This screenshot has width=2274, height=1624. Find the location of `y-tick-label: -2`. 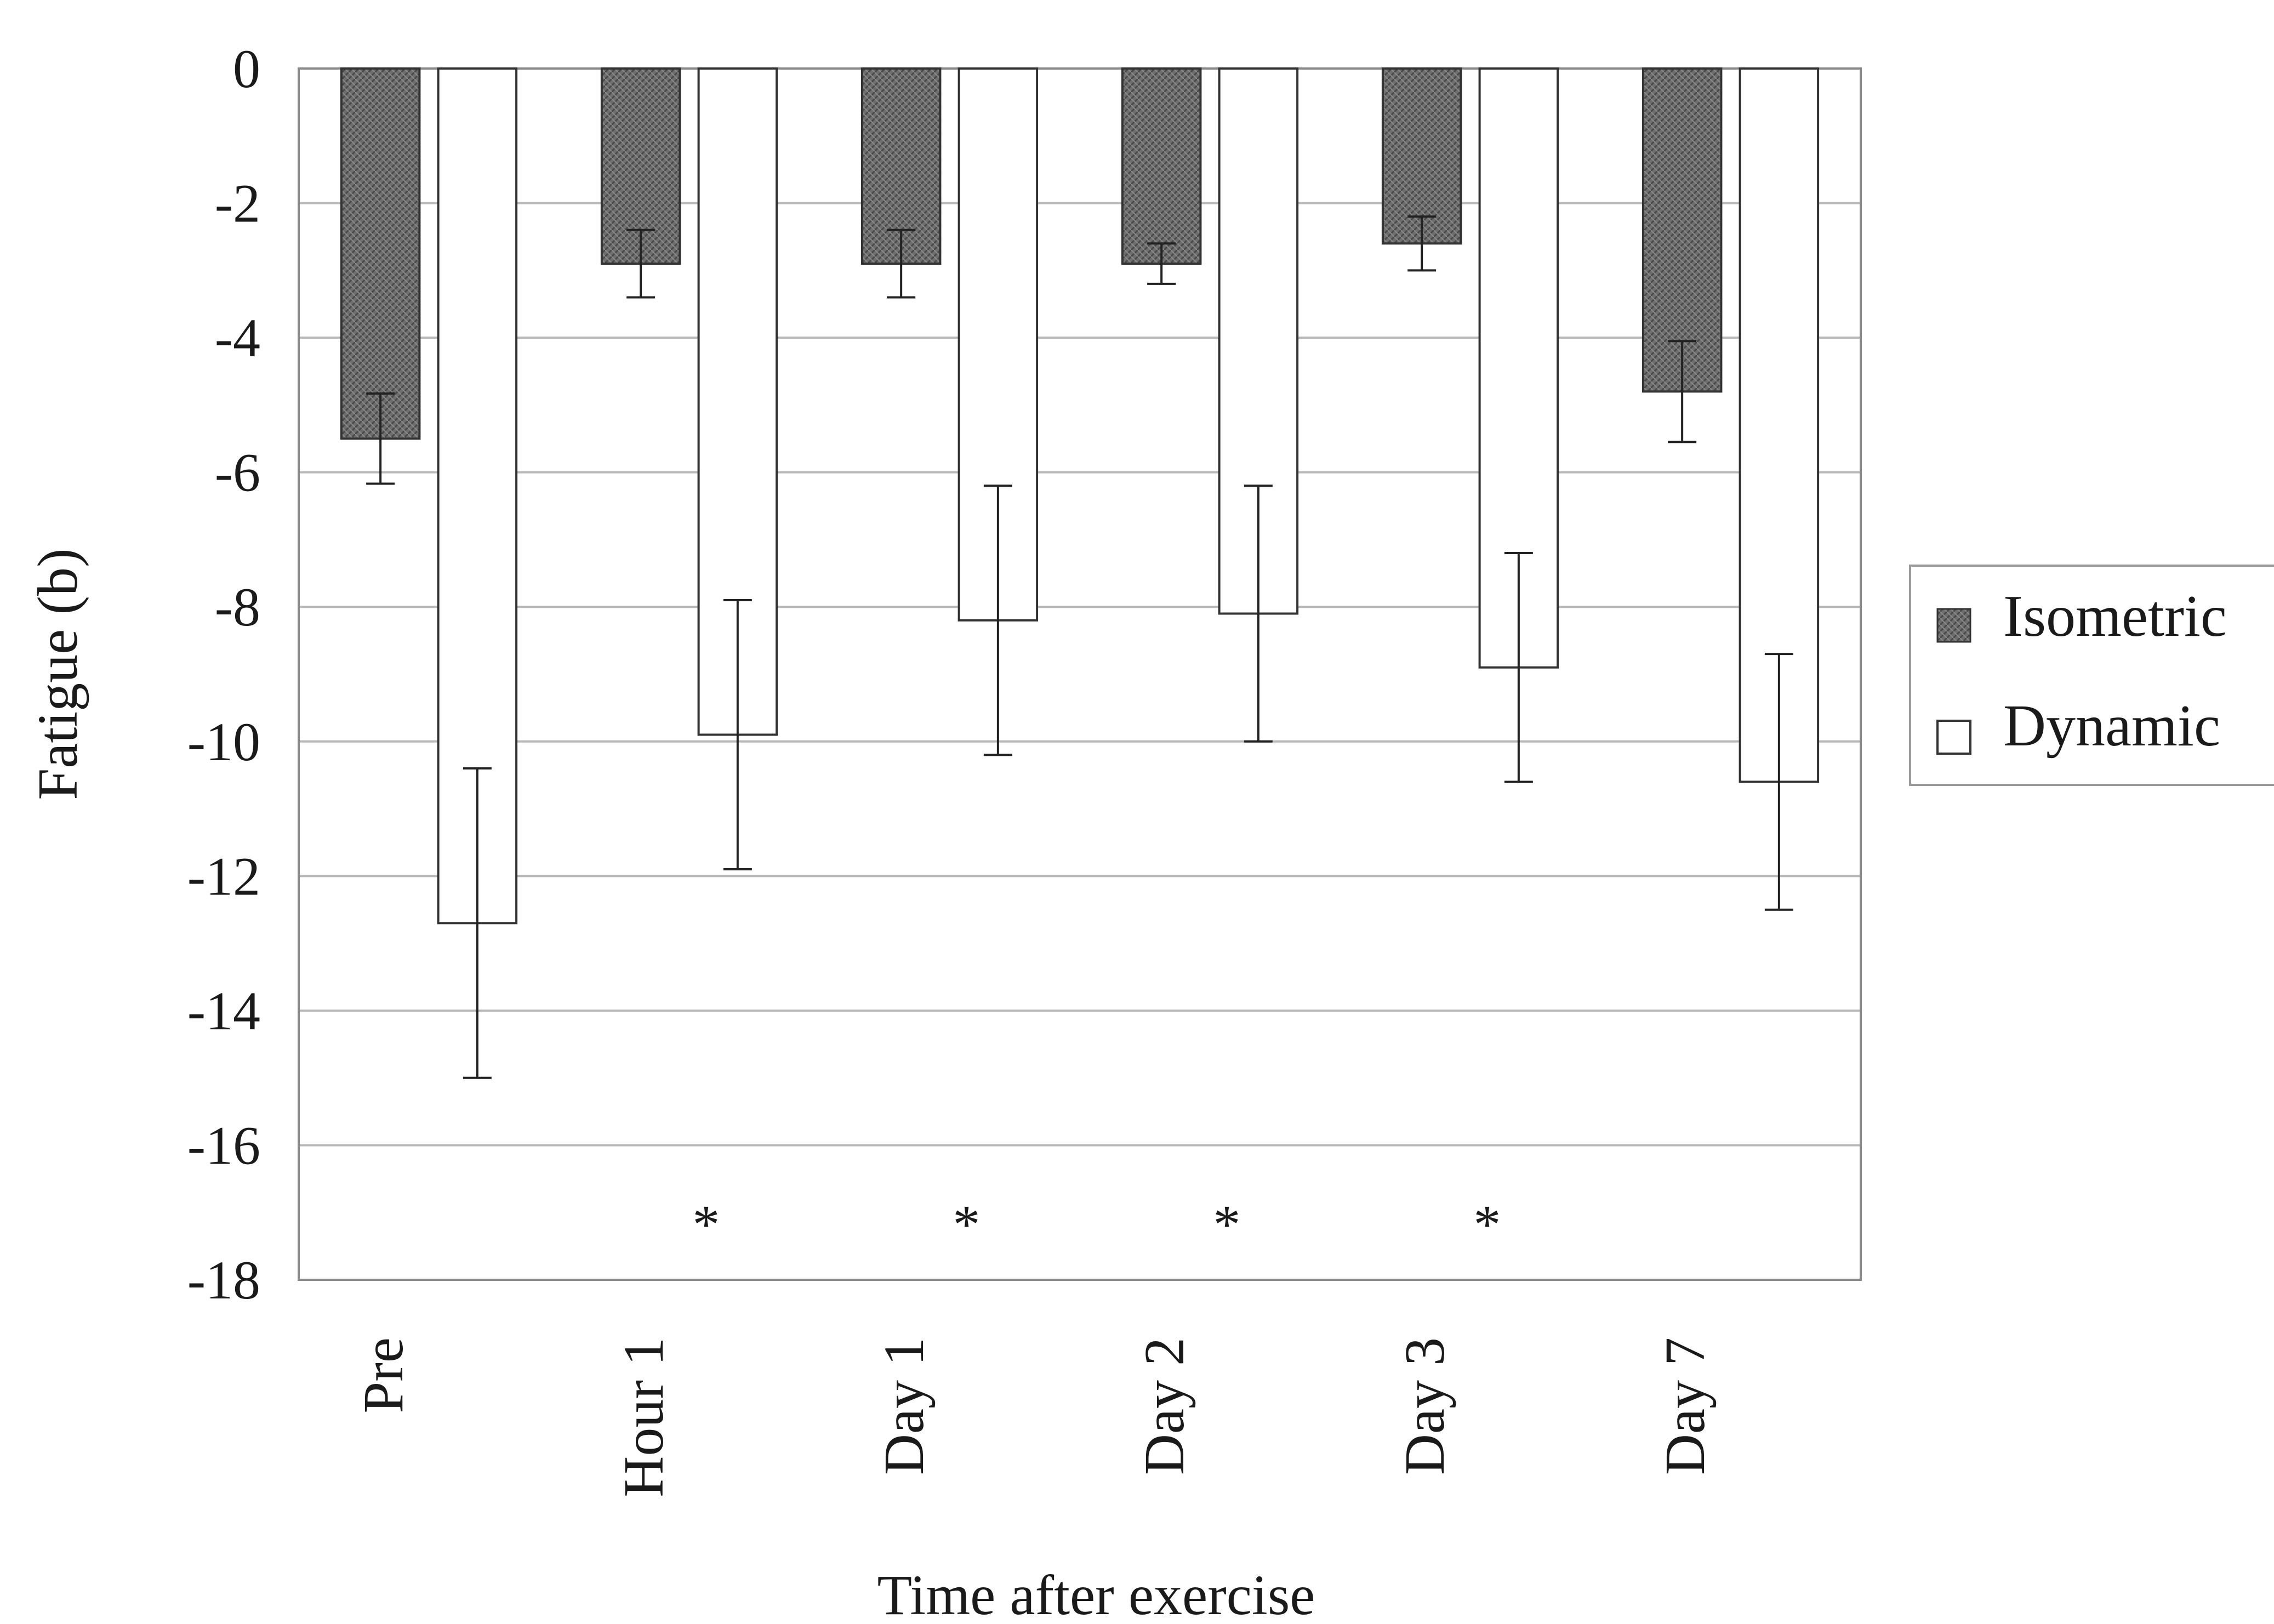

y-tick-label: -2 is located at coordinates (237, 203).